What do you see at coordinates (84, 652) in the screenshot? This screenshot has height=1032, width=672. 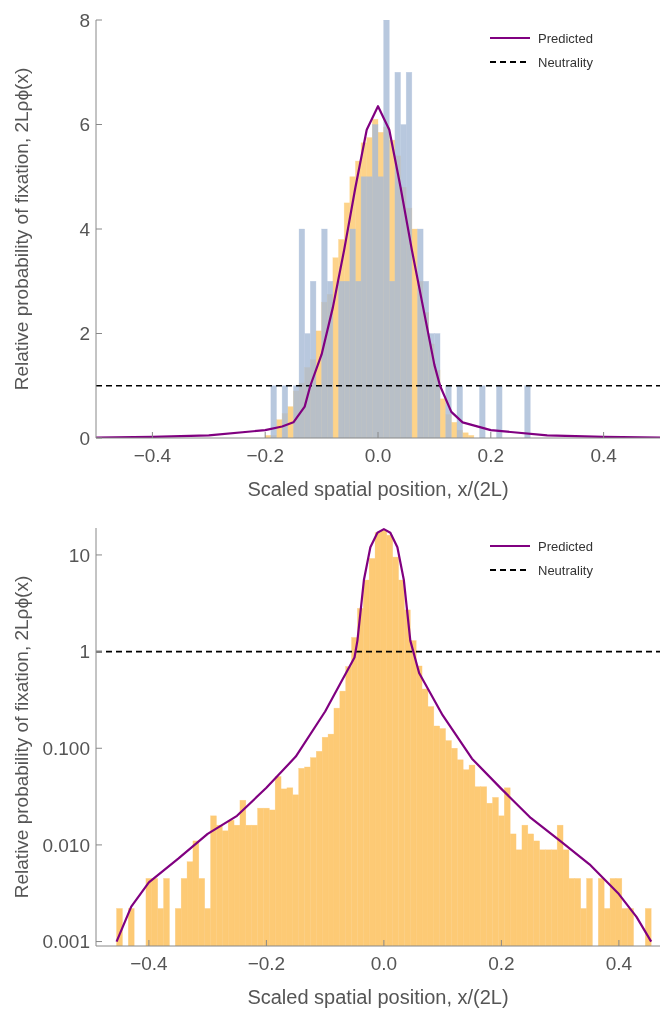 I see `y-tick-label: 1` at bounding box center [84, 652].